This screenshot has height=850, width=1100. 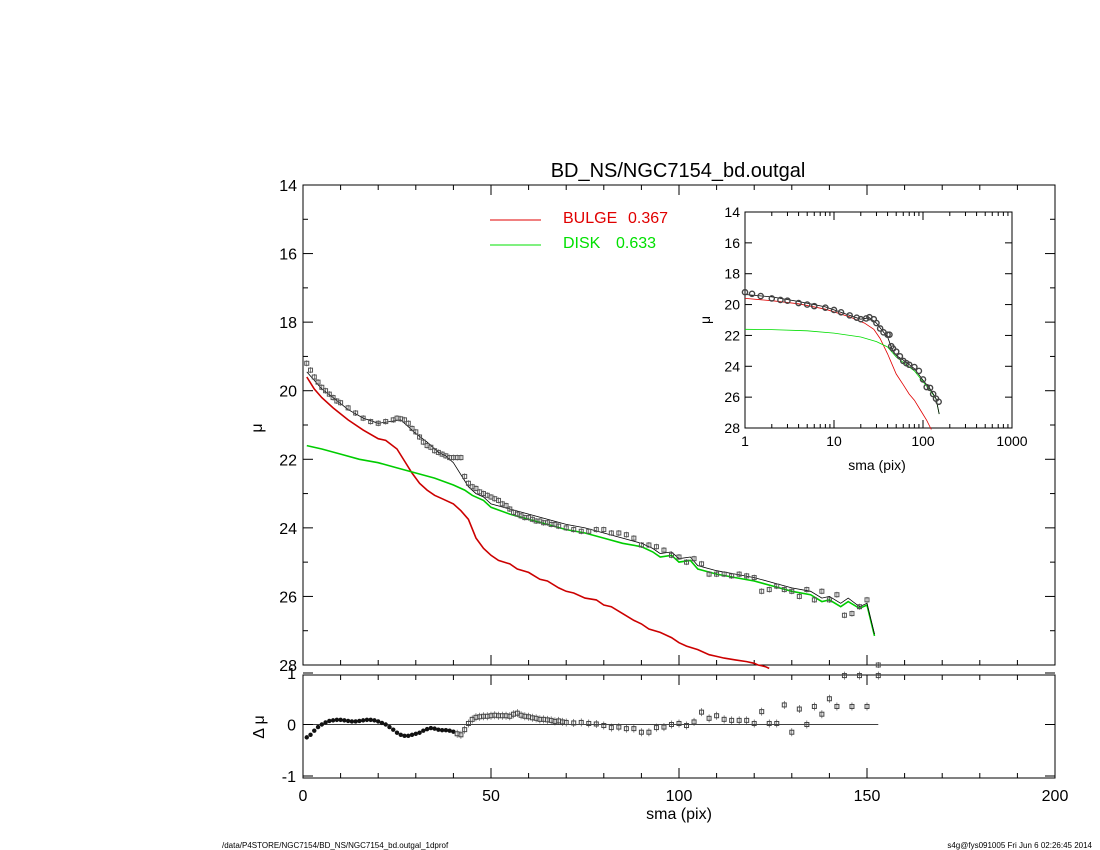 I want to click on x-tick-label: 200, so click(x=1055, y=796).